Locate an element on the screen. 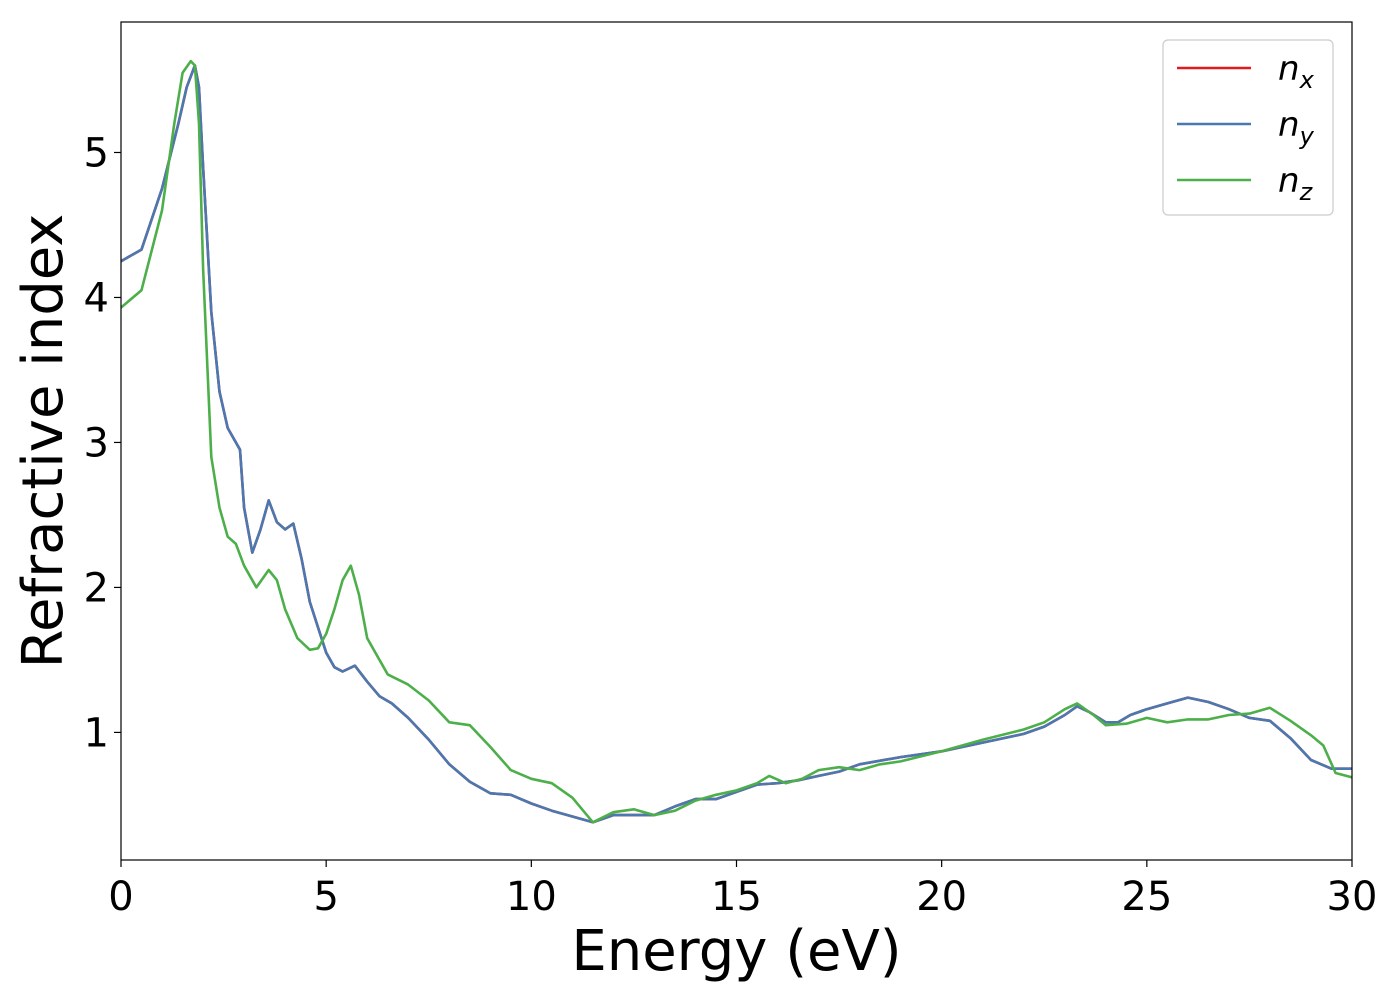  x-axis-label: Energy (eV) is located at coordinates (736, 951).